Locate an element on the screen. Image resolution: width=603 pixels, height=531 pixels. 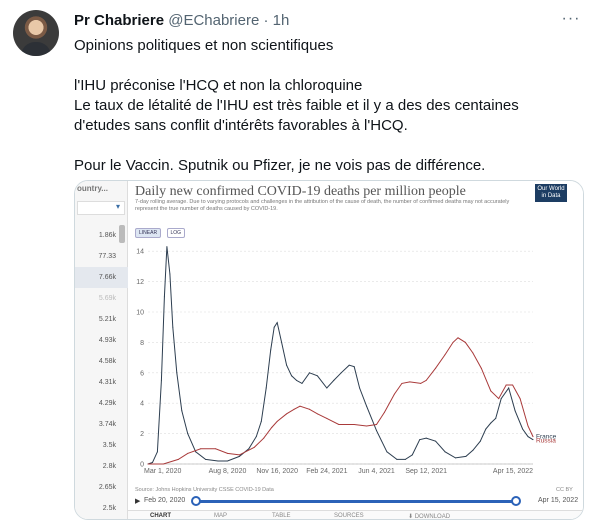
timeline-start-handle is located at coordinates (196, 501).